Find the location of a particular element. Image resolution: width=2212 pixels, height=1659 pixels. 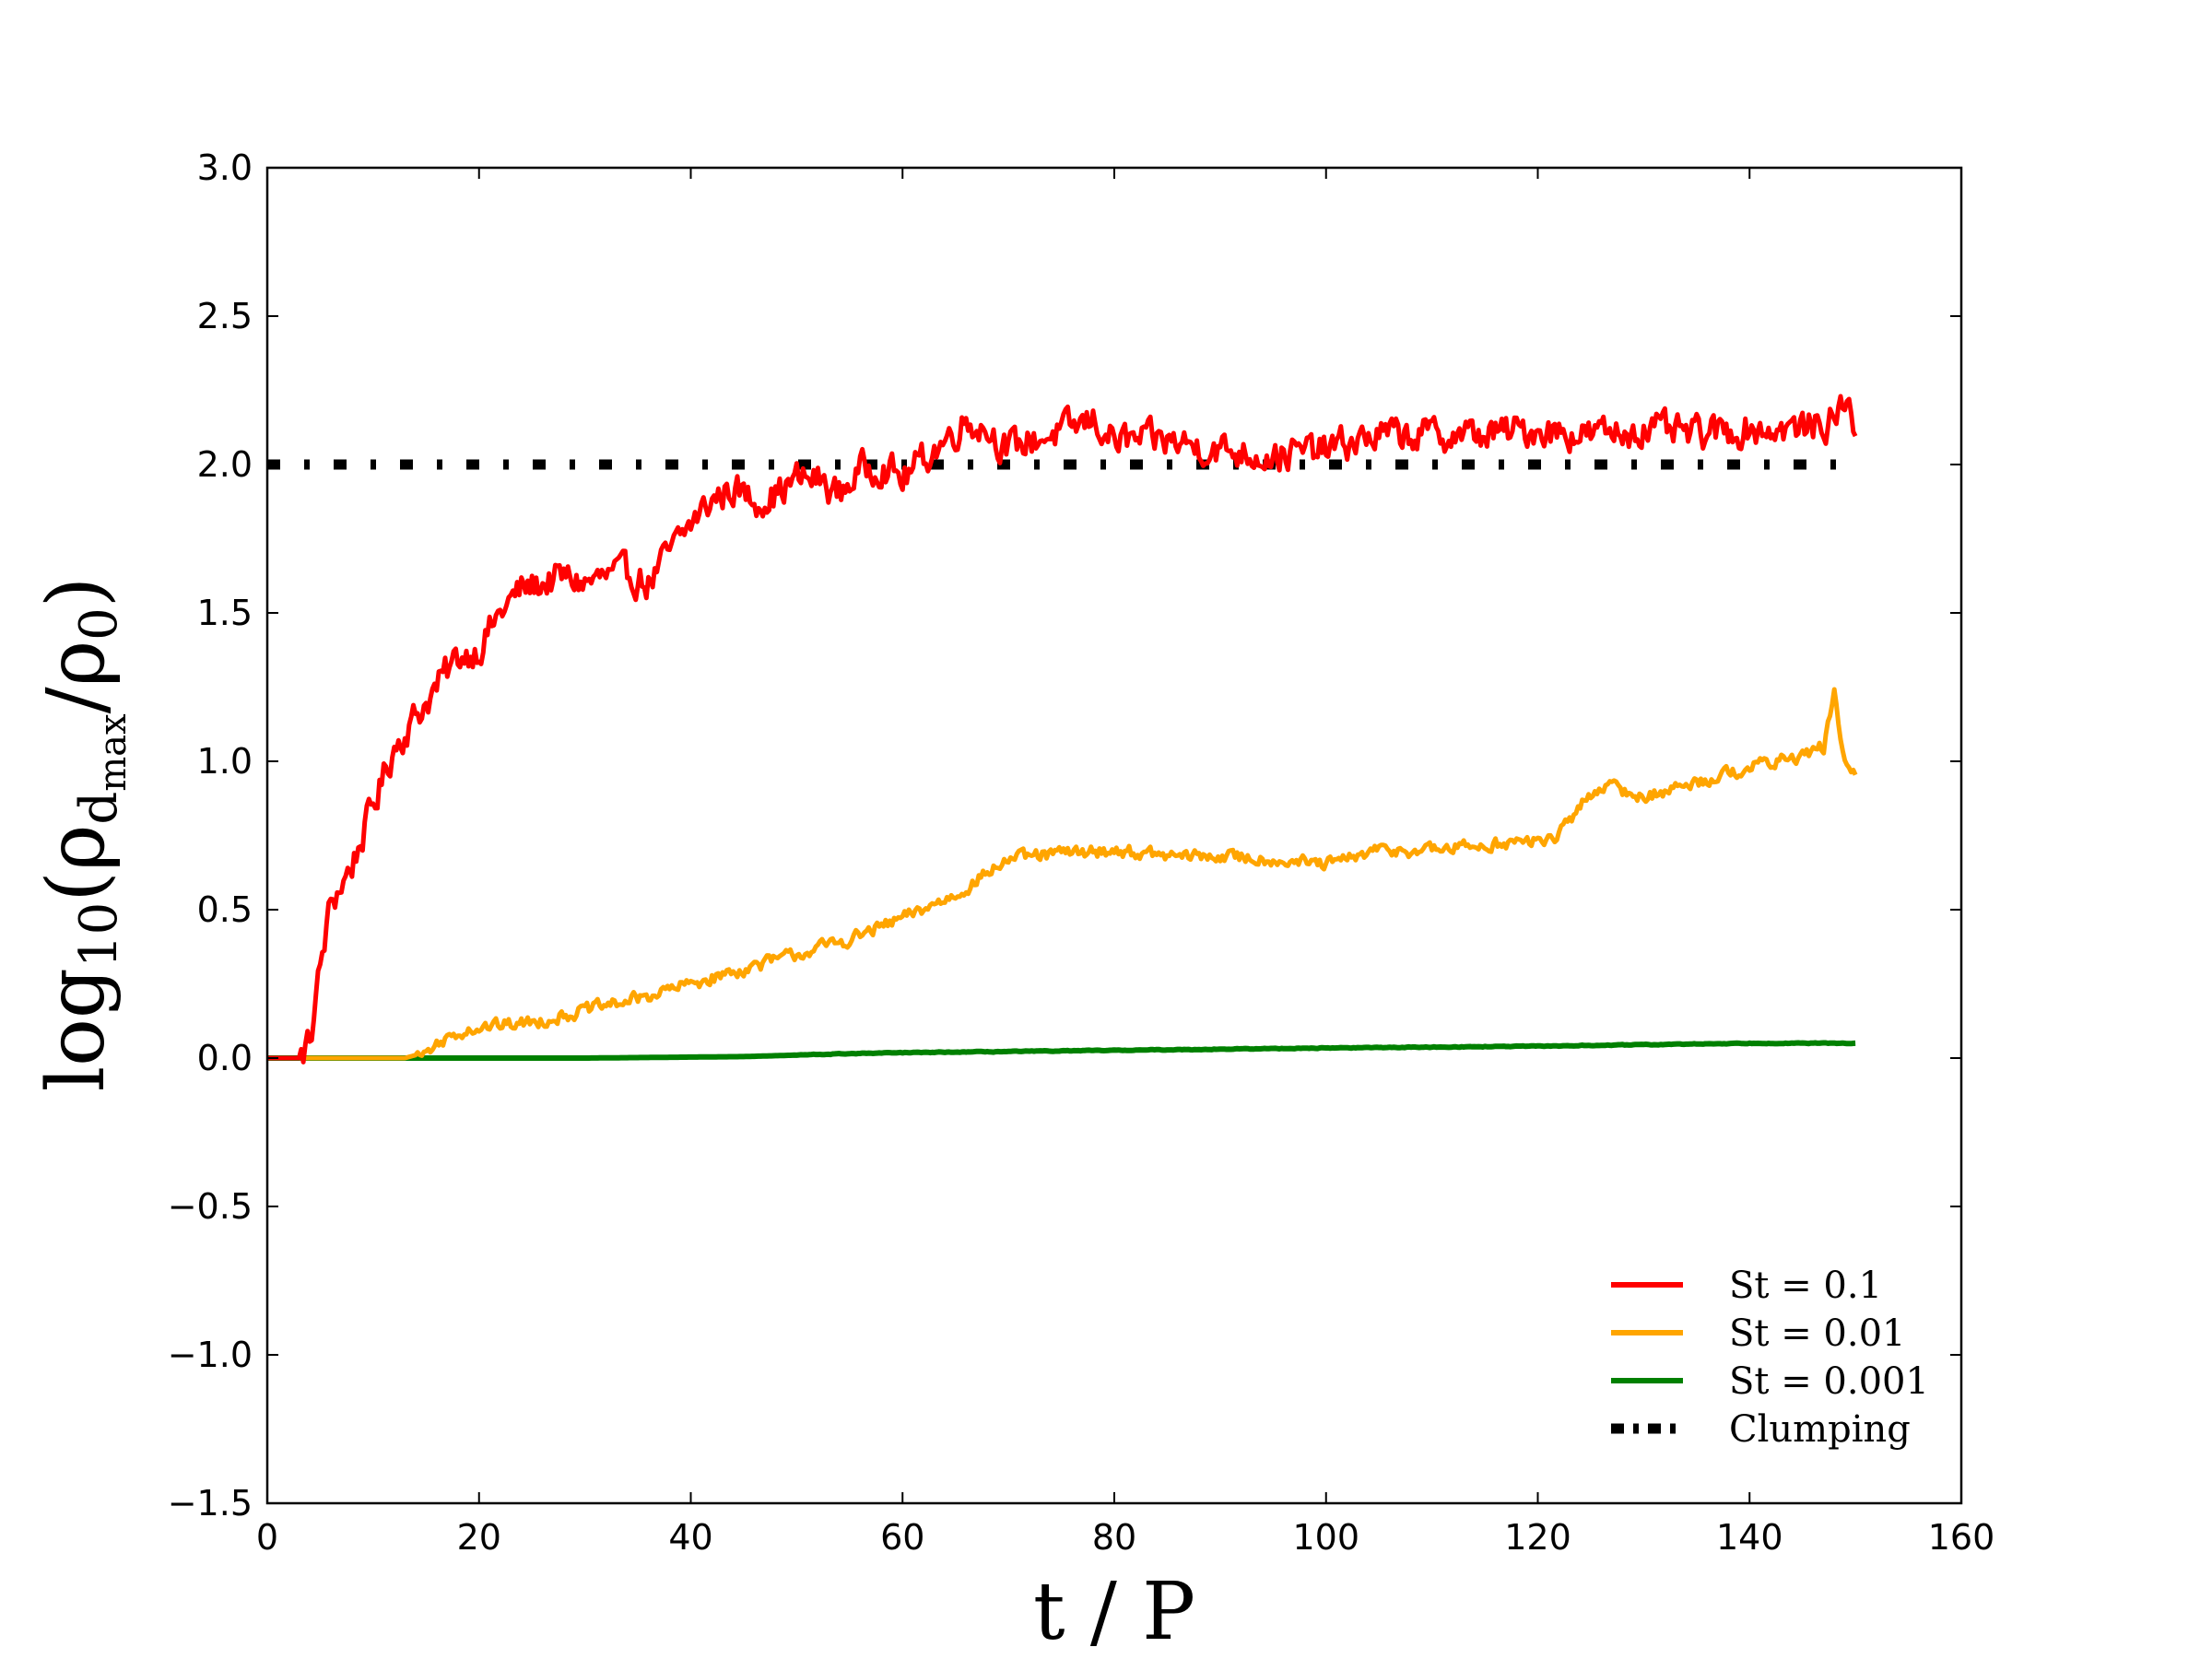

y-tick-label: −1.5 is located at coordinates (210, 1503).